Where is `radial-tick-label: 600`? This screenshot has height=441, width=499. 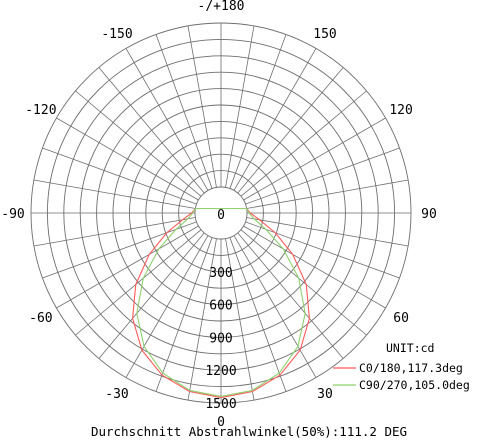
radial-tick-label: 600 is located at coordinates (220, 306).